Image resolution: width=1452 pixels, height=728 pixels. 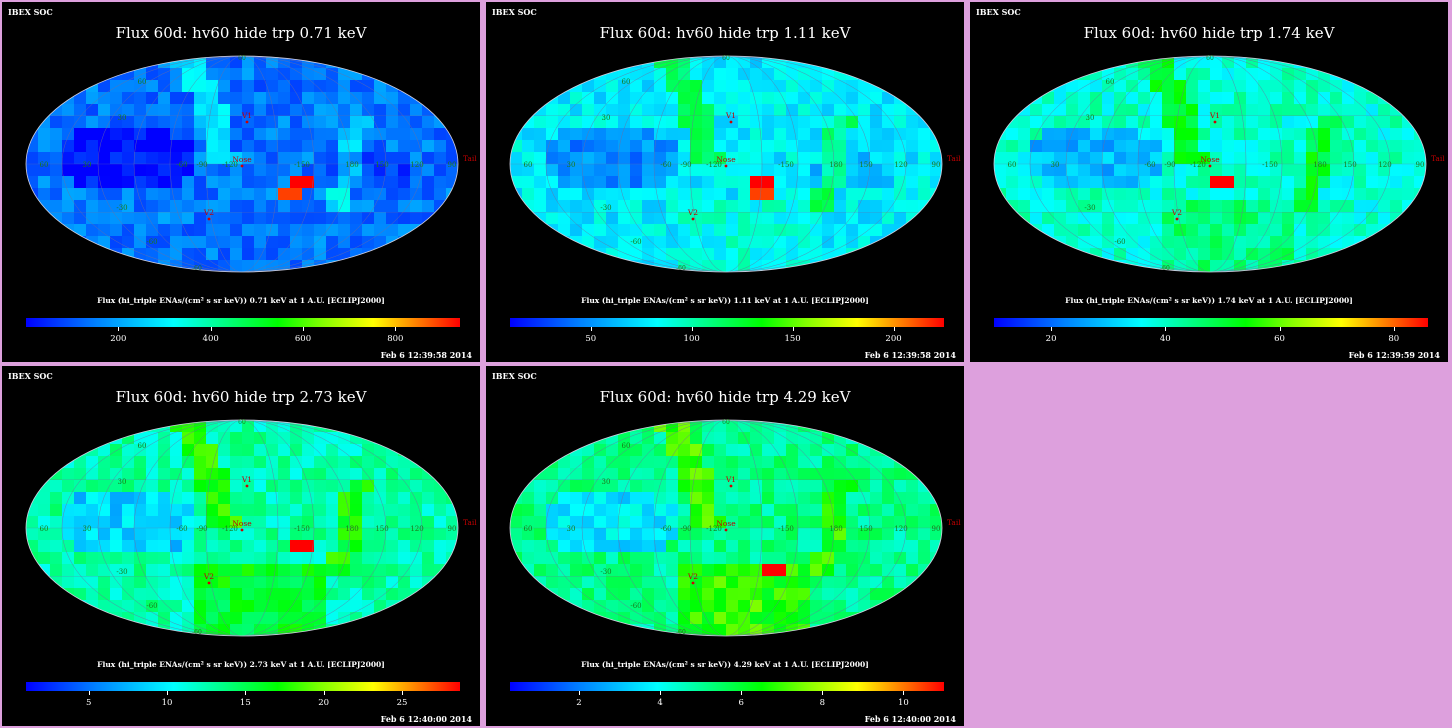 I want to click on v2-marker, so click(x=209, y=583).